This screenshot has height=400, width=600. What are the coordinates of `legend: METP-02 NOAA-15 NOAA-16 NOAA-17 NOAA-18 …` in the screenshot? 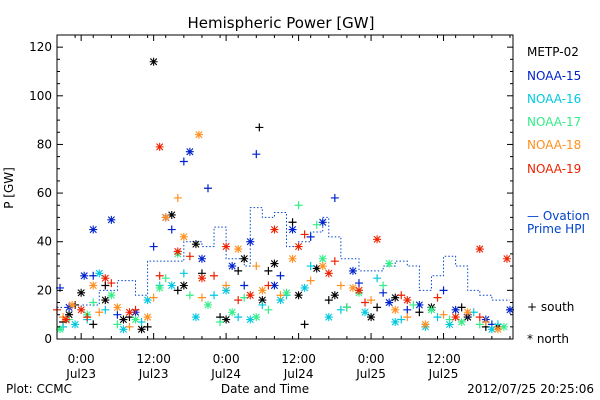 It's located at (558, 195).